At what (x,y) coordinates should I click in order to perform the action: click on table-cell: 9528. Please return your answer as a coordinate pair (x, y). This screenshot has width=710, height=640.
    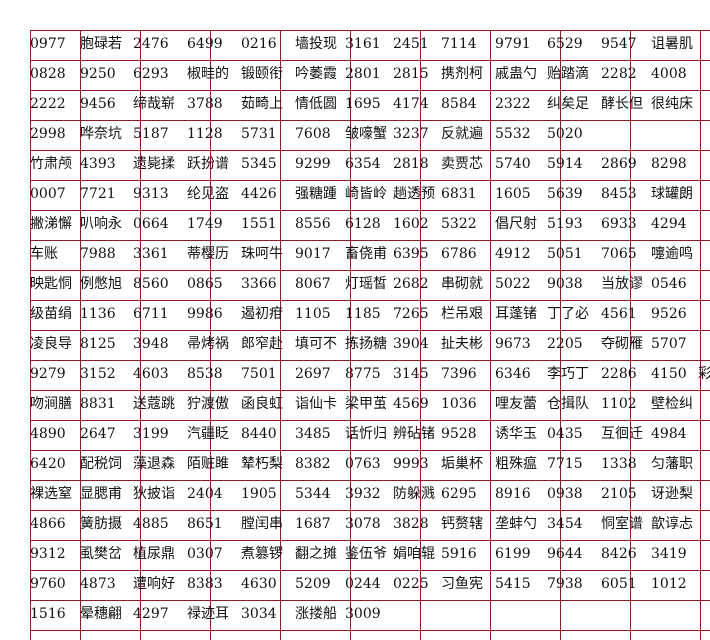
    Looking at the image, I should click on (459, 434).